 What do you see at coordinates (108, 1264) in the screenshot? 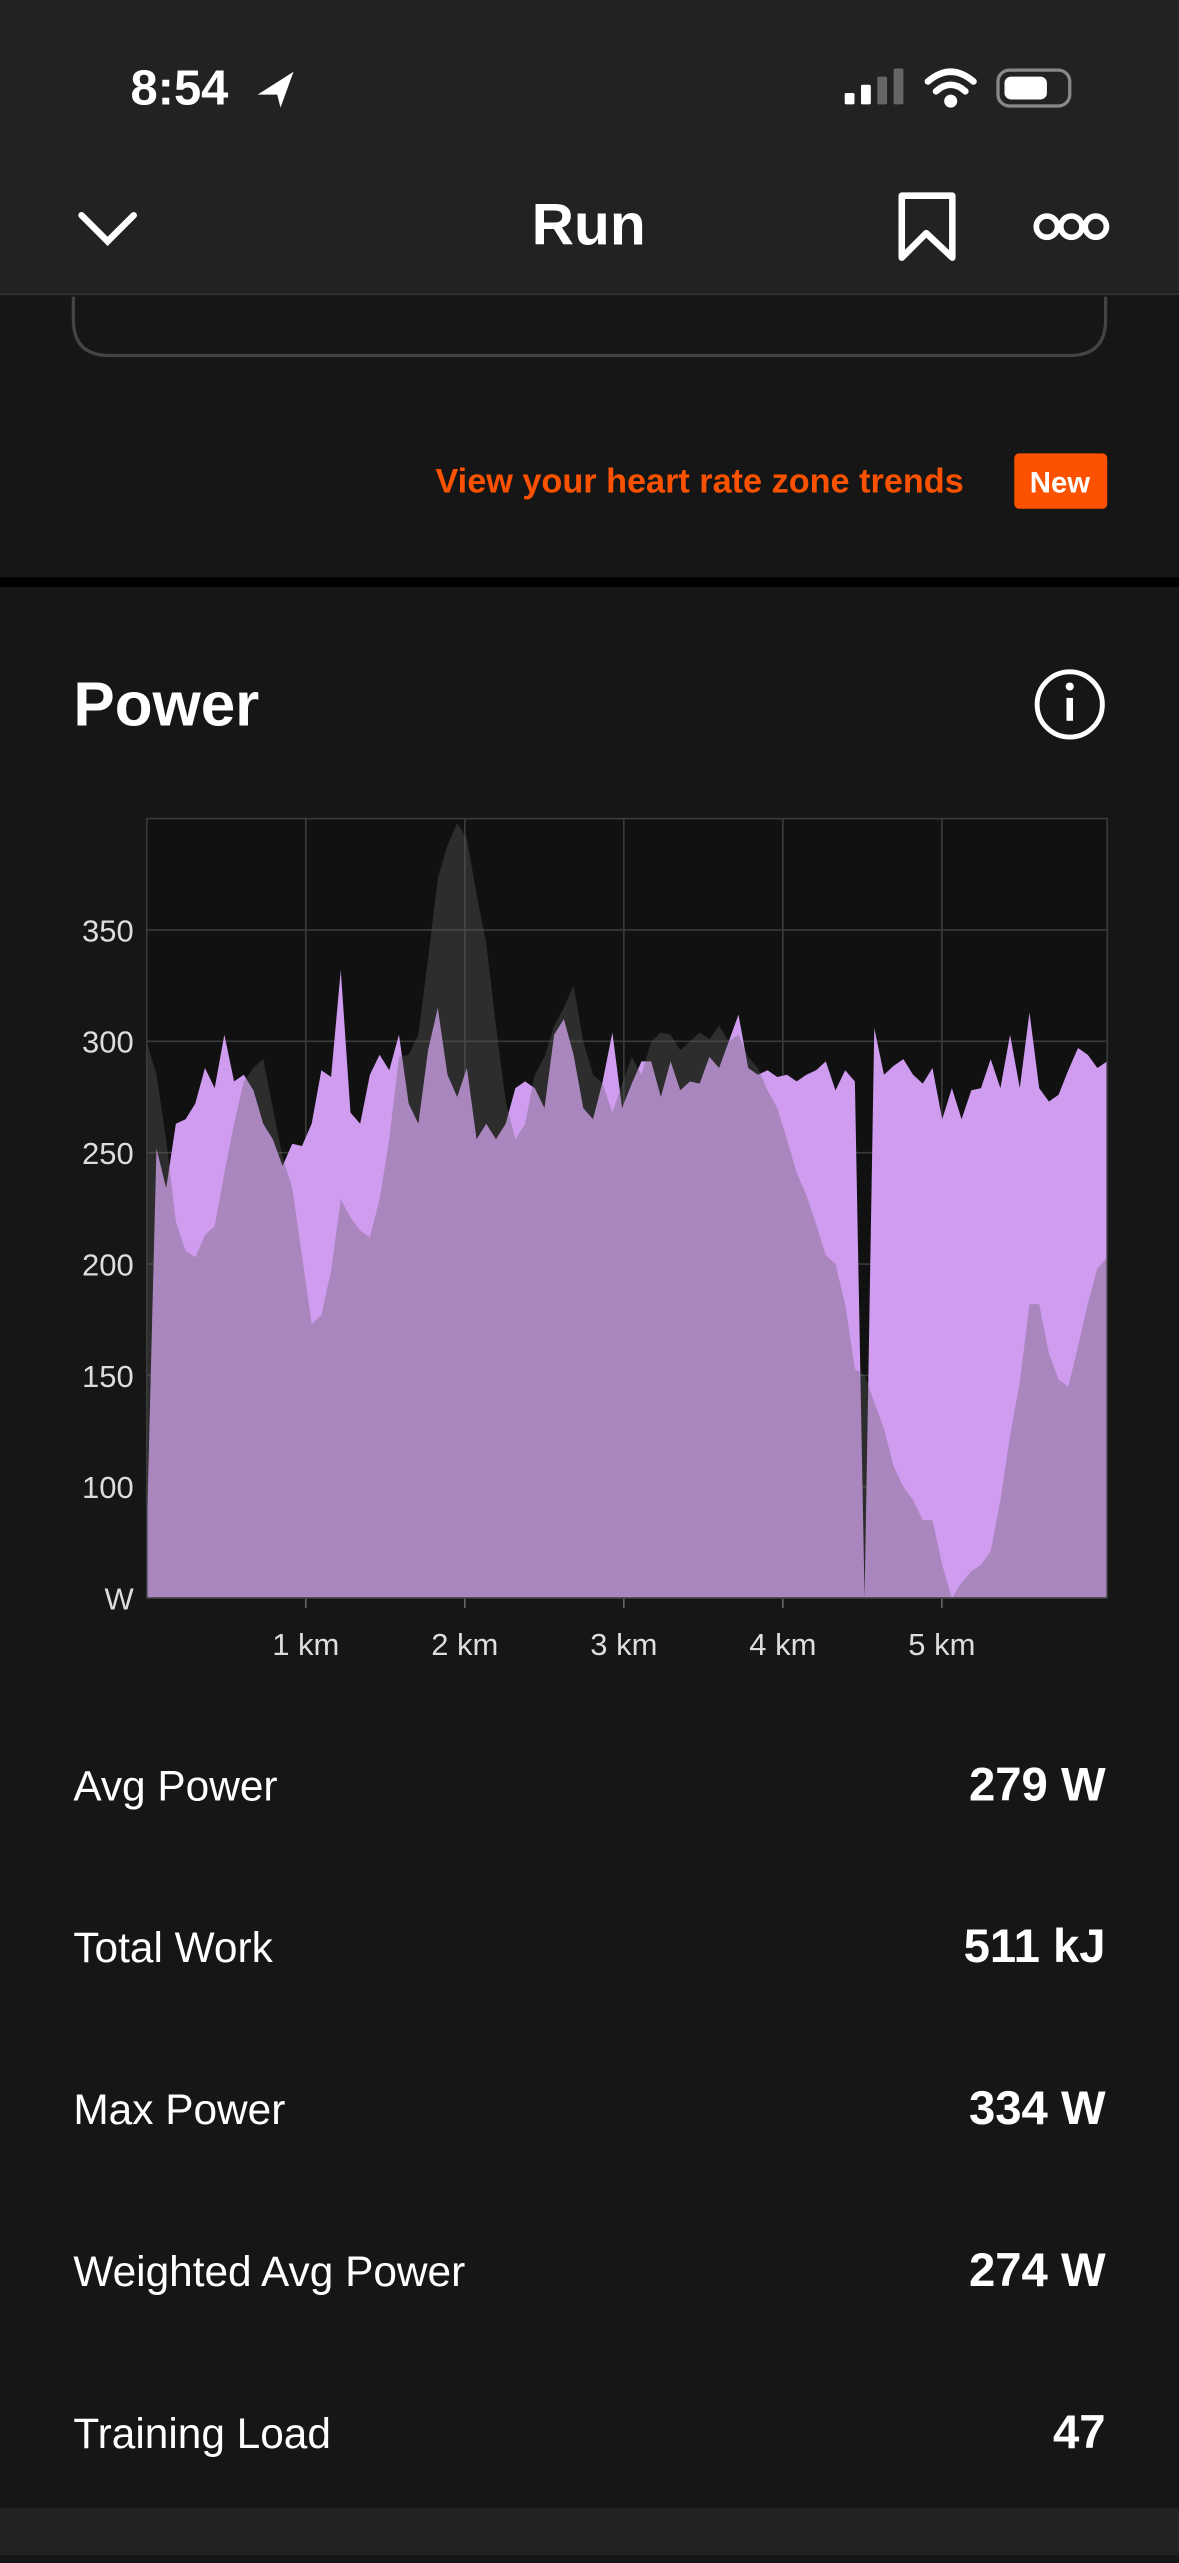
I see `y-tick-label: 200` at bounding box center [108, 1264].